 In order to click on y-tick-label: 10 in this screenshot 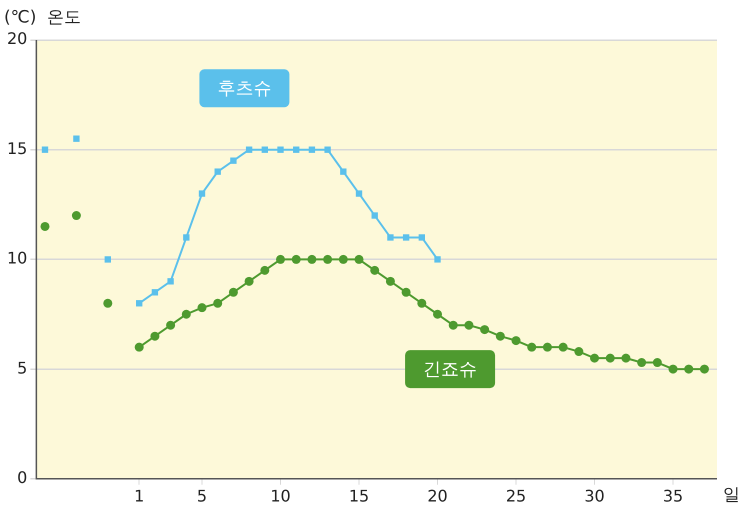, I will do `click(17, 258)`.